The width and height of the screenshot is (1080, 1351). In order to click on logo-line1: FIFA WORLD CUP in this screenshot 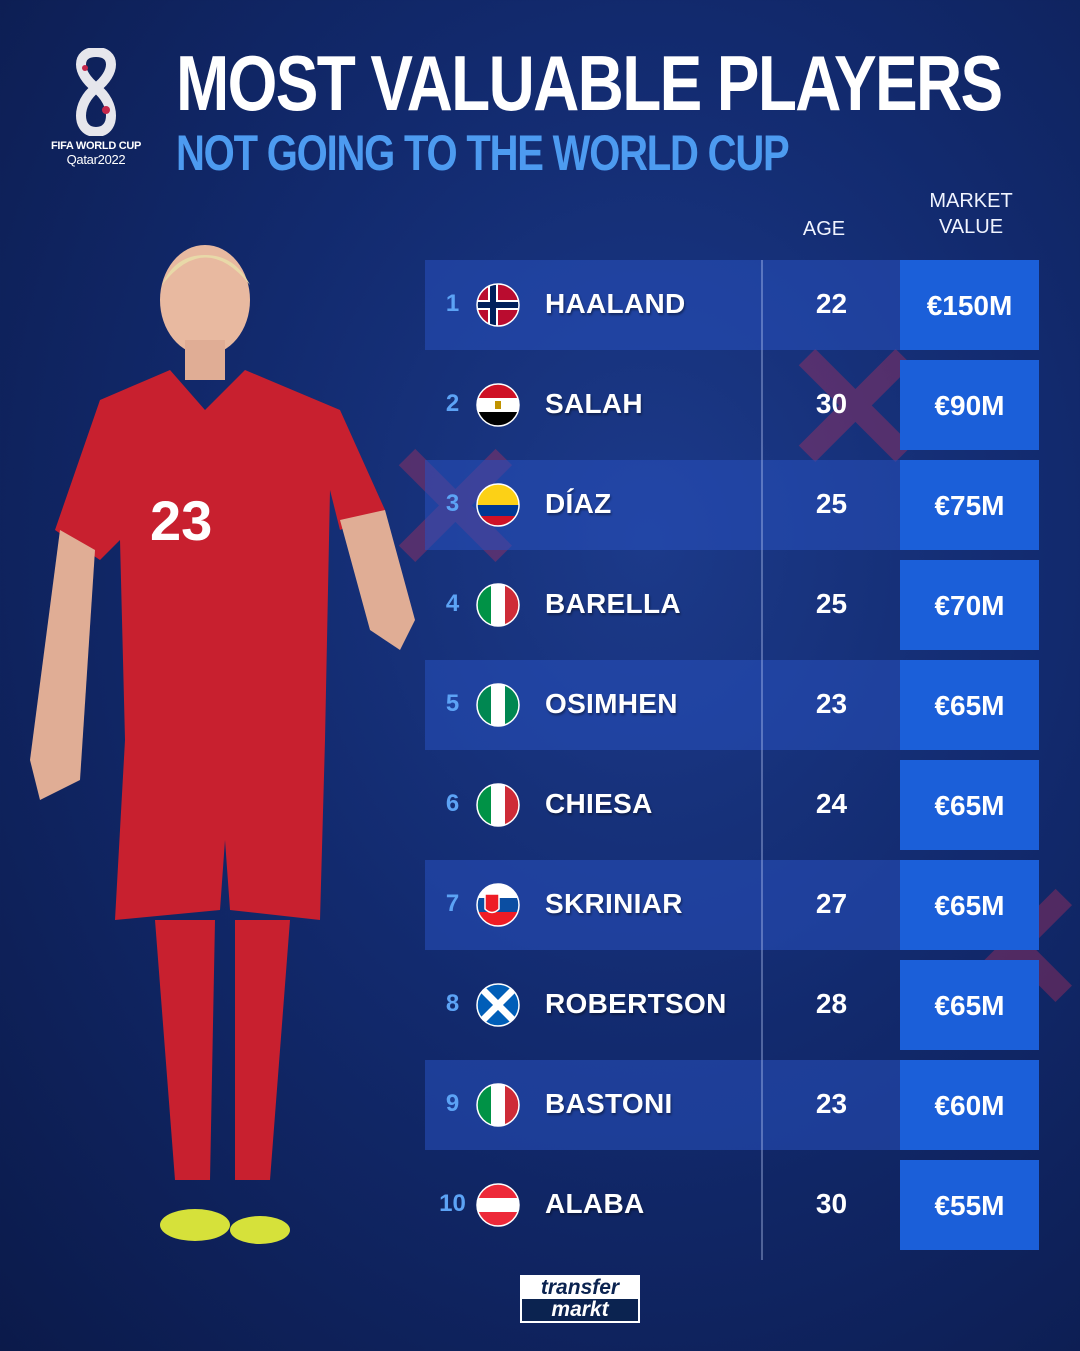, I will do `click(96, 146)`.